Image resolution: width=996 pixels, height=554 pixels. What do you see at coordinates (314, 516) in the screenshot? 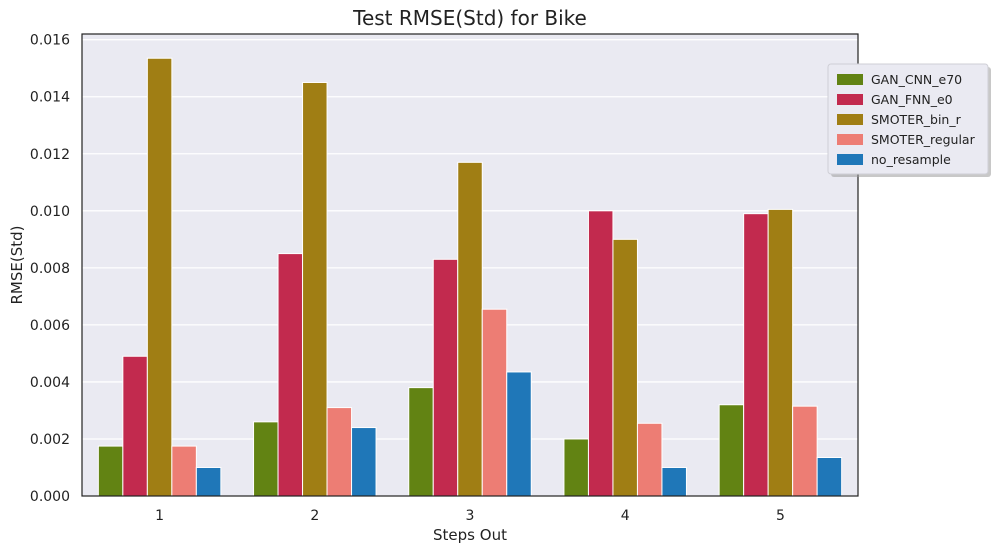
I see `x-tick-label: 2` at bounding box center [314, 516].